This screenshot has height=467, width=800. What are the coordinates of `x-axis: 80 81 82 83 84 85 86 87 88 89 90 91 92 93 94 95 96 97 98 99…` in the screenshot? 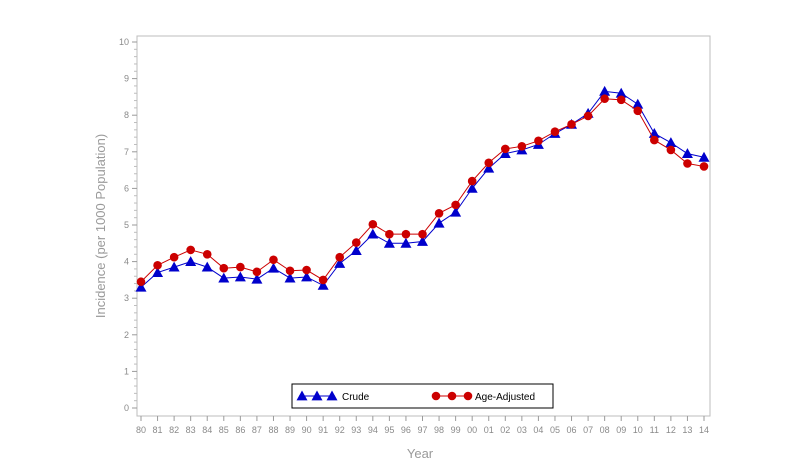 It's located at (422, 425).